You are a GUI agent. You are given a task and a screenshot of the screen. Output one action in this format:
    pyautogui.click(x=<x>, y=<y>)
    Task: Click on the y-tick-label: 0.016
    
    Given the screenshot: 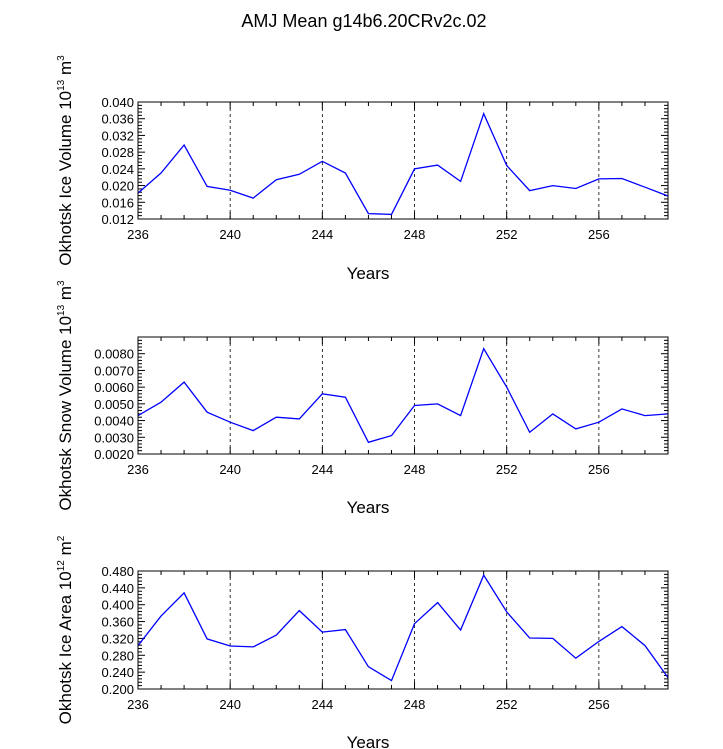 What is the action you would take?
    pyautogui.click(x=117, y=202)
    